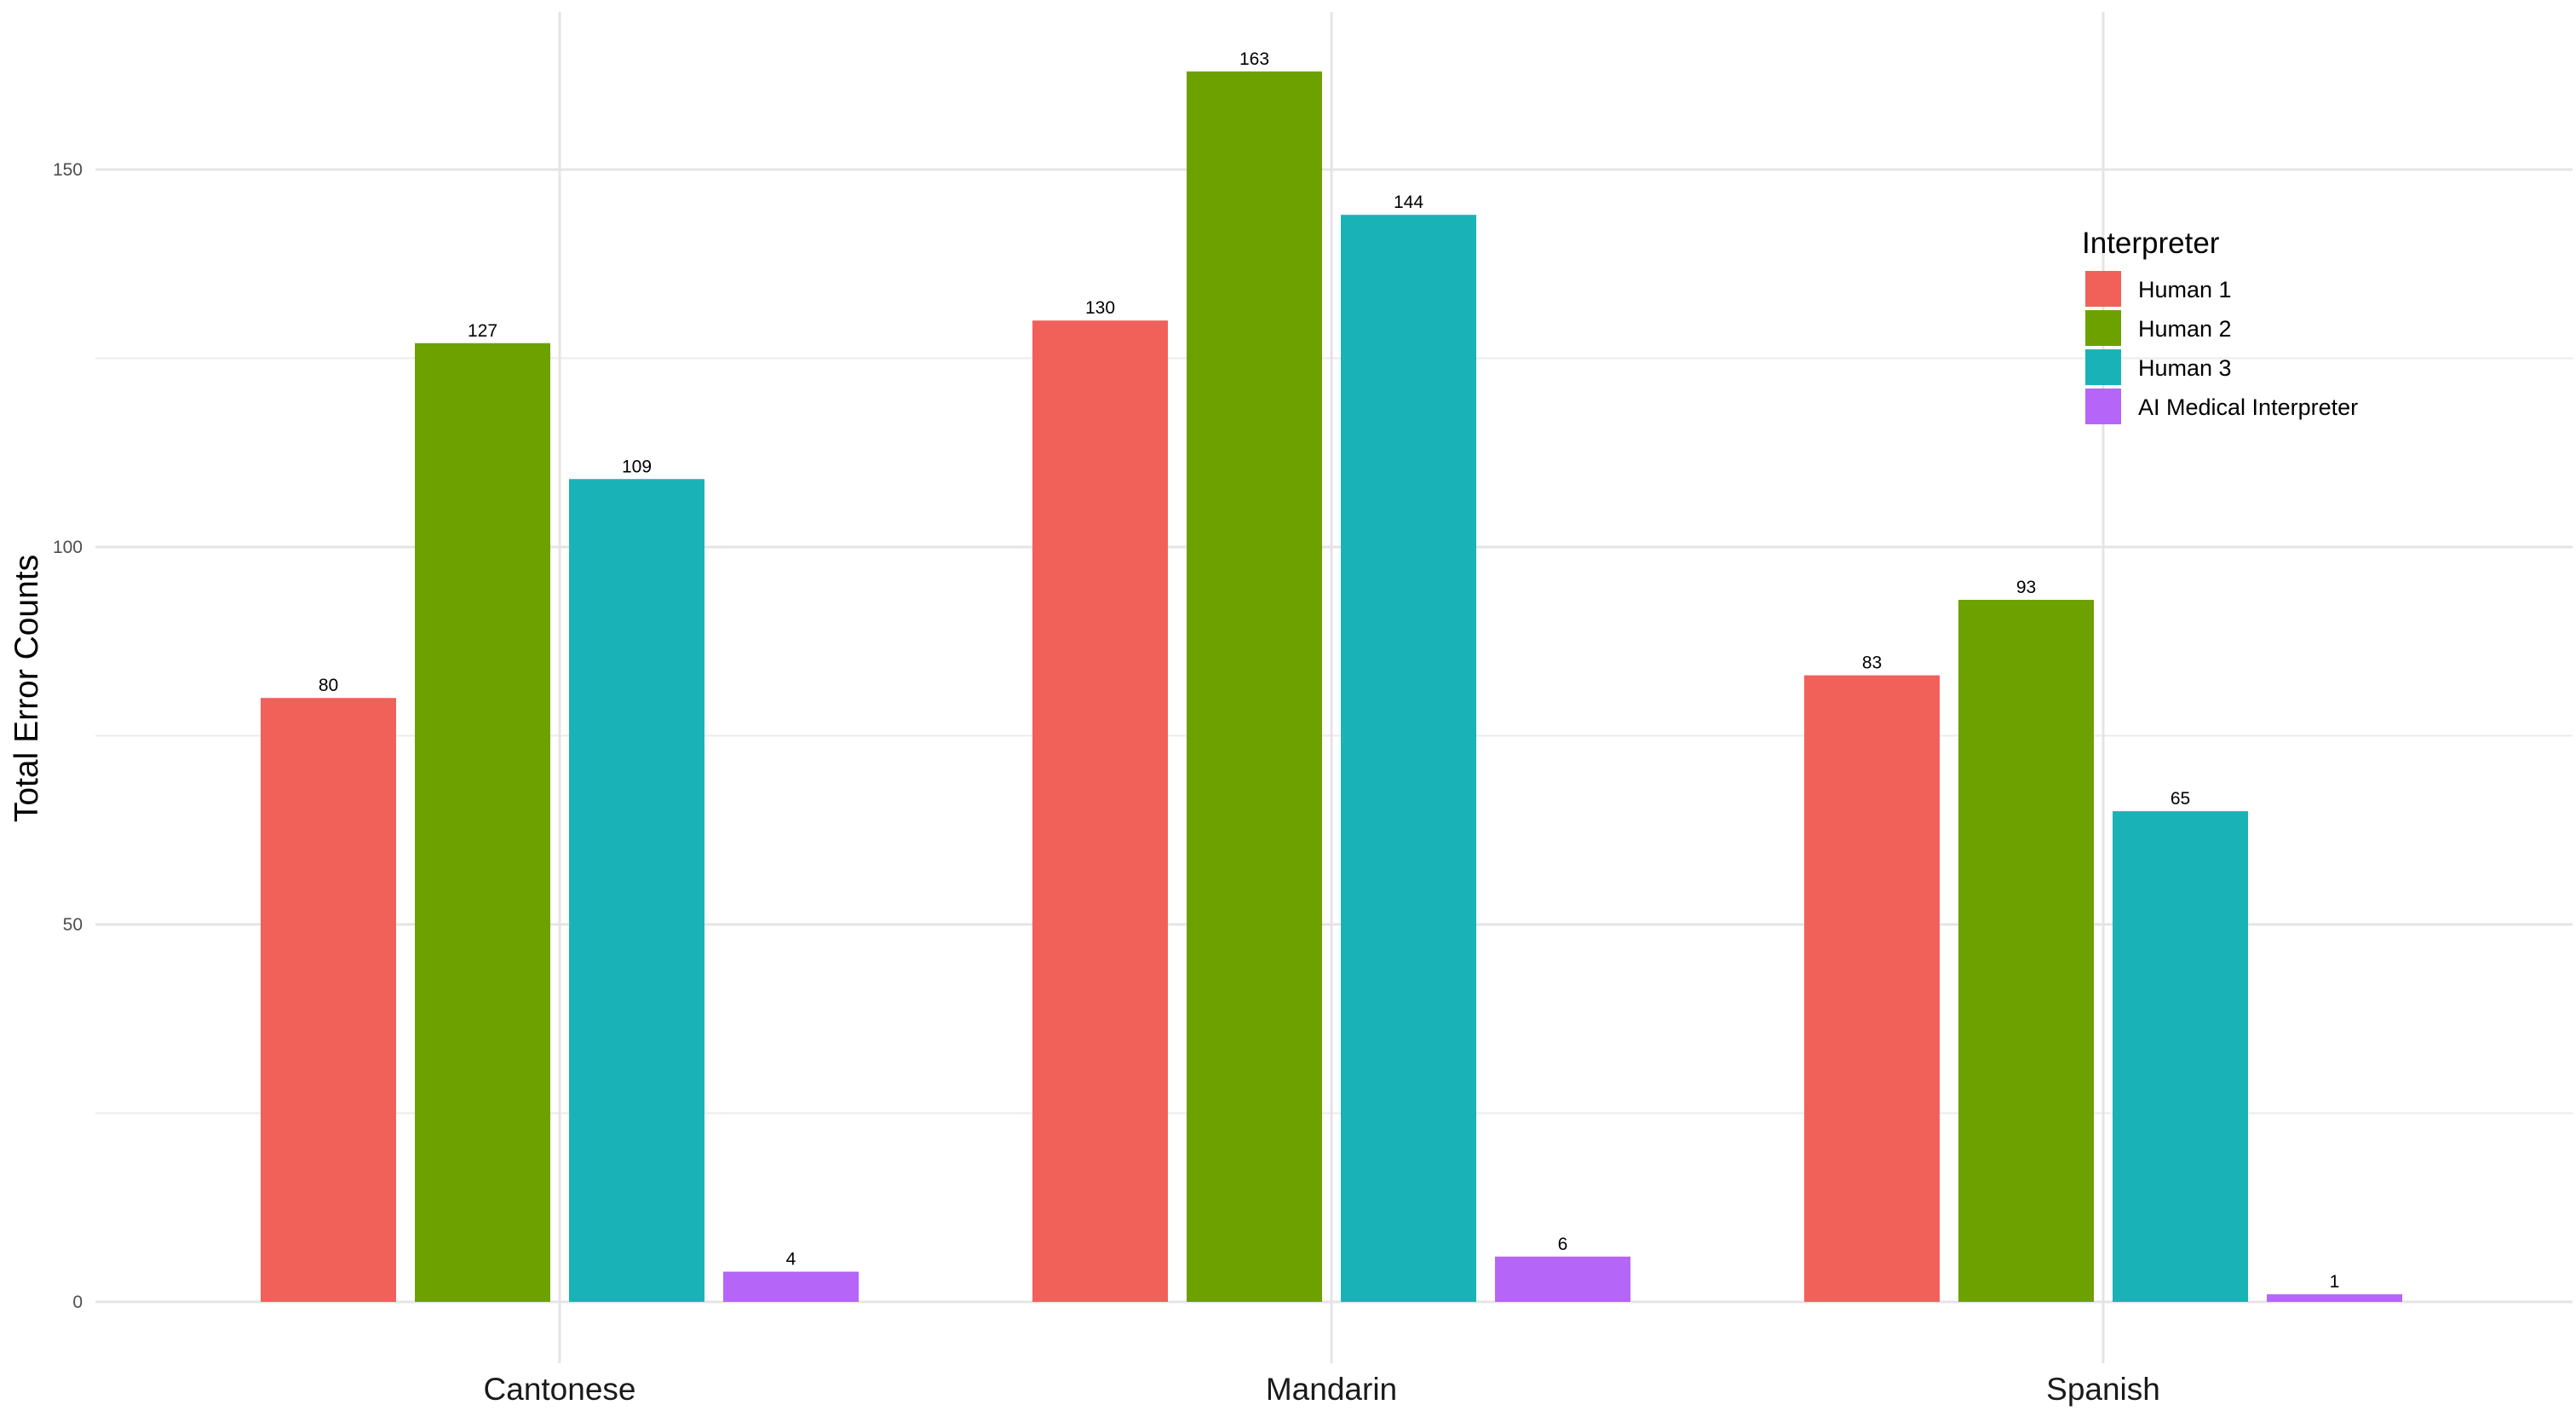 The width and height of the screenshot is (2576, 1422). What do you see at coordinates (2335, 1282) in the screenshot?
I see `bar-value-label: 1` at bounding box center [2335, 1282].